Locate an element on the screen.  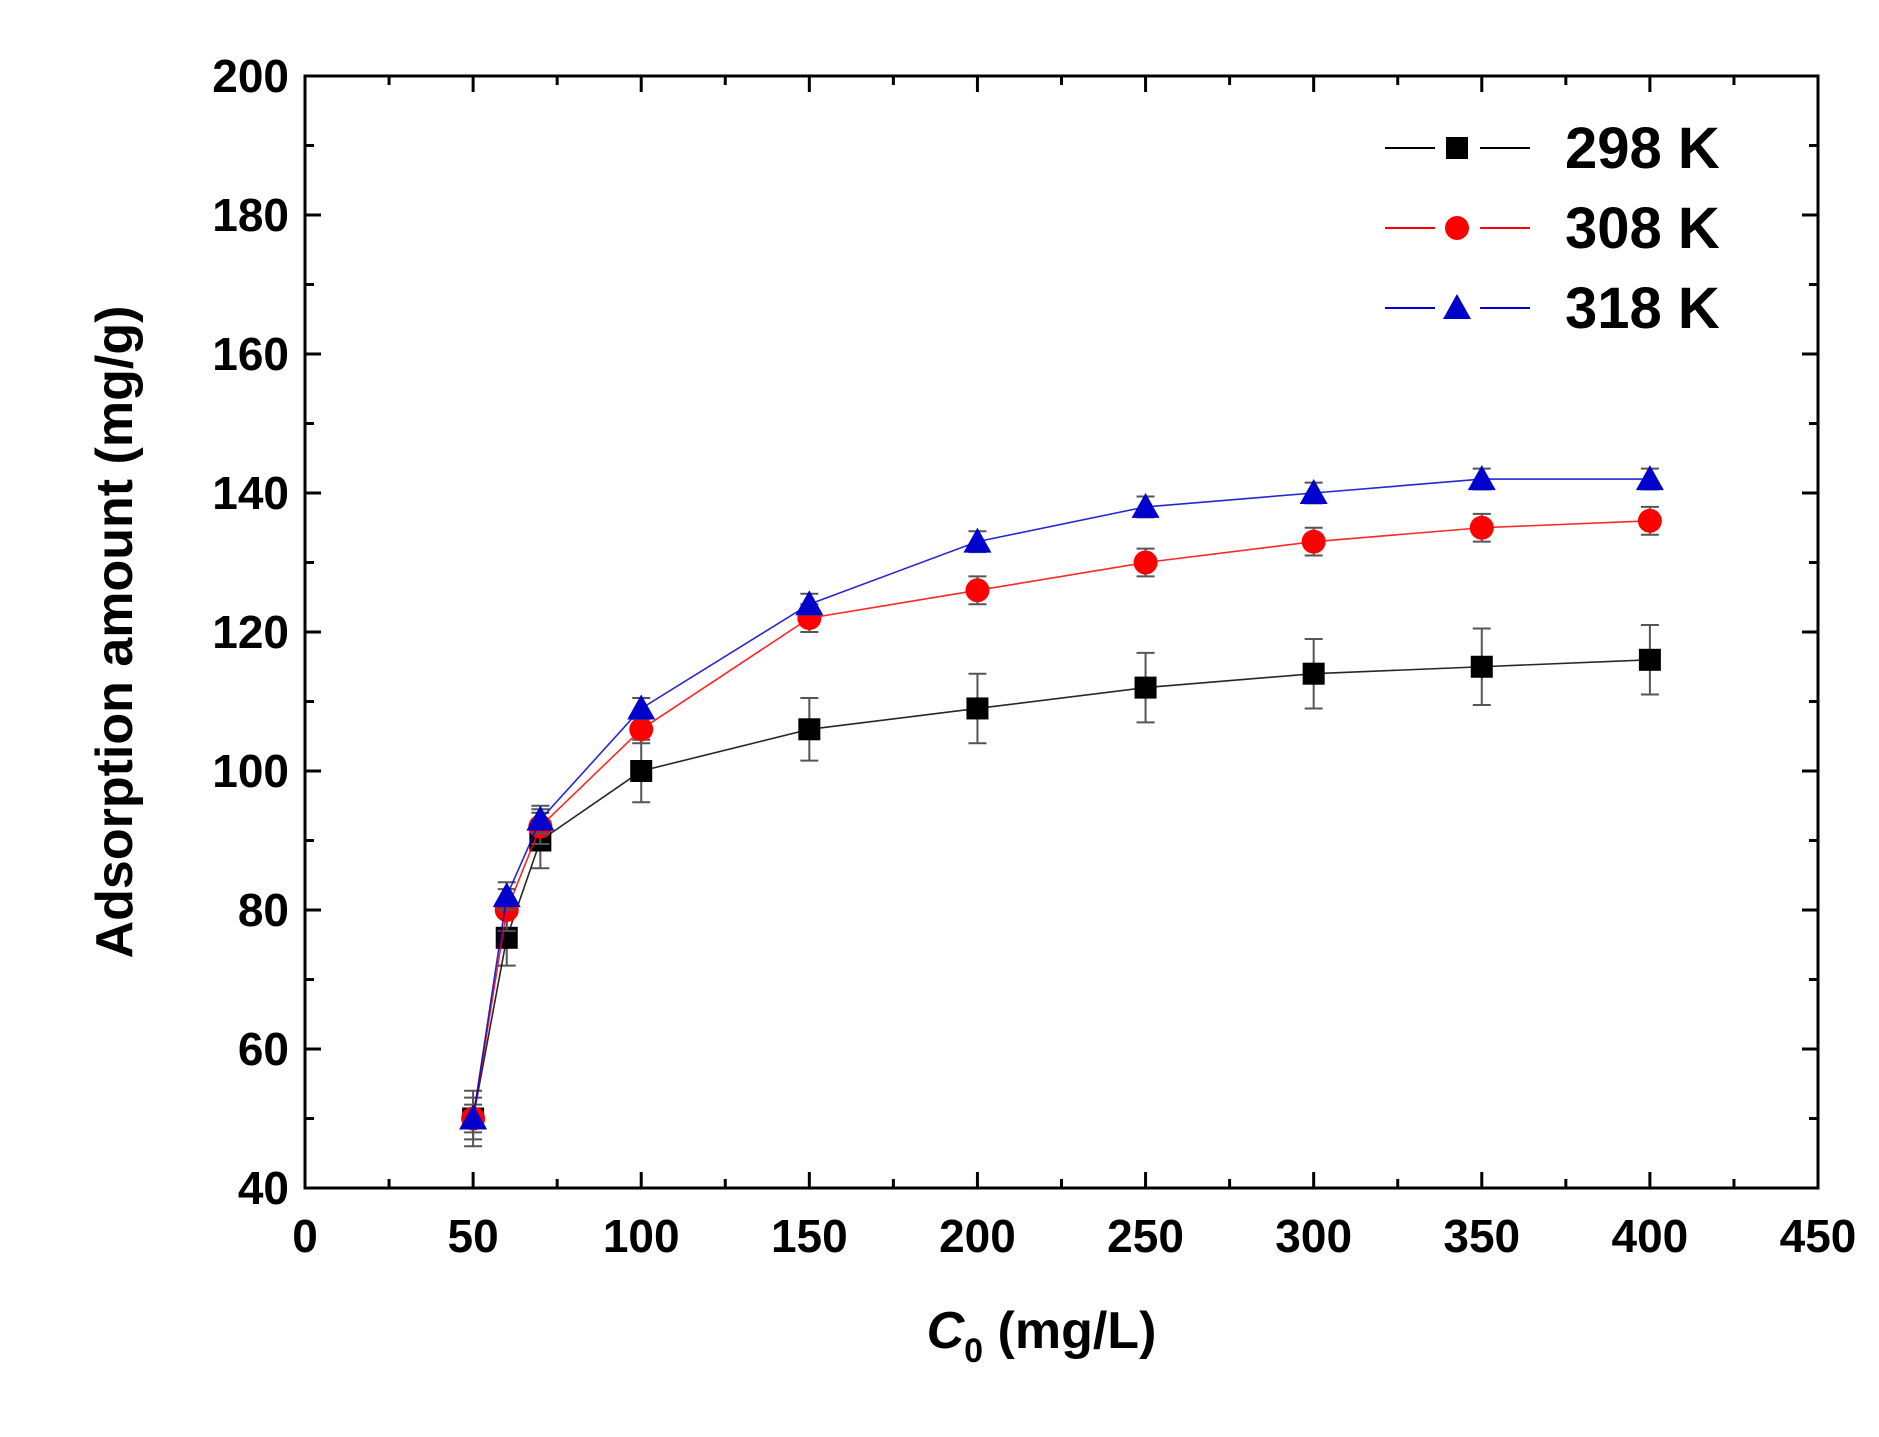
y-axis-title: Adsorption amount (mg/g) is located at coordinates (115, 632).